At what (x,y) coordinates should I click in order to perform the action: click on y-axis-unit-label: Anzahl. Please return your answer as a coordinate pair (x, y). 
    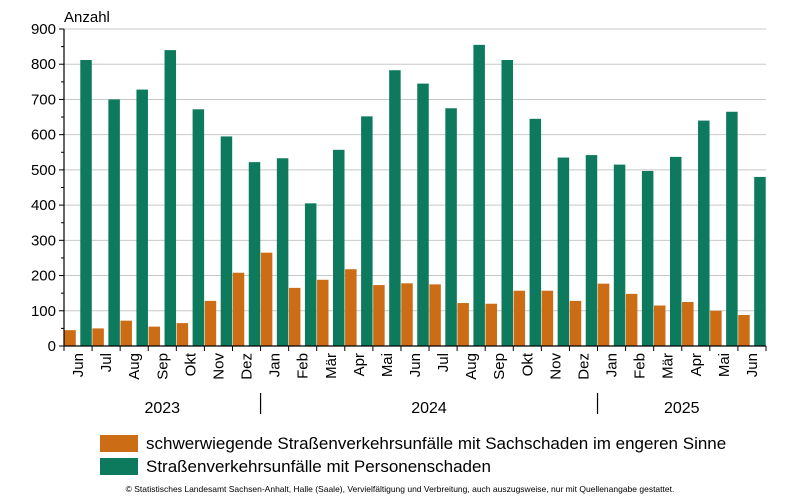
    Looking at the image, I should click on (87, 17).